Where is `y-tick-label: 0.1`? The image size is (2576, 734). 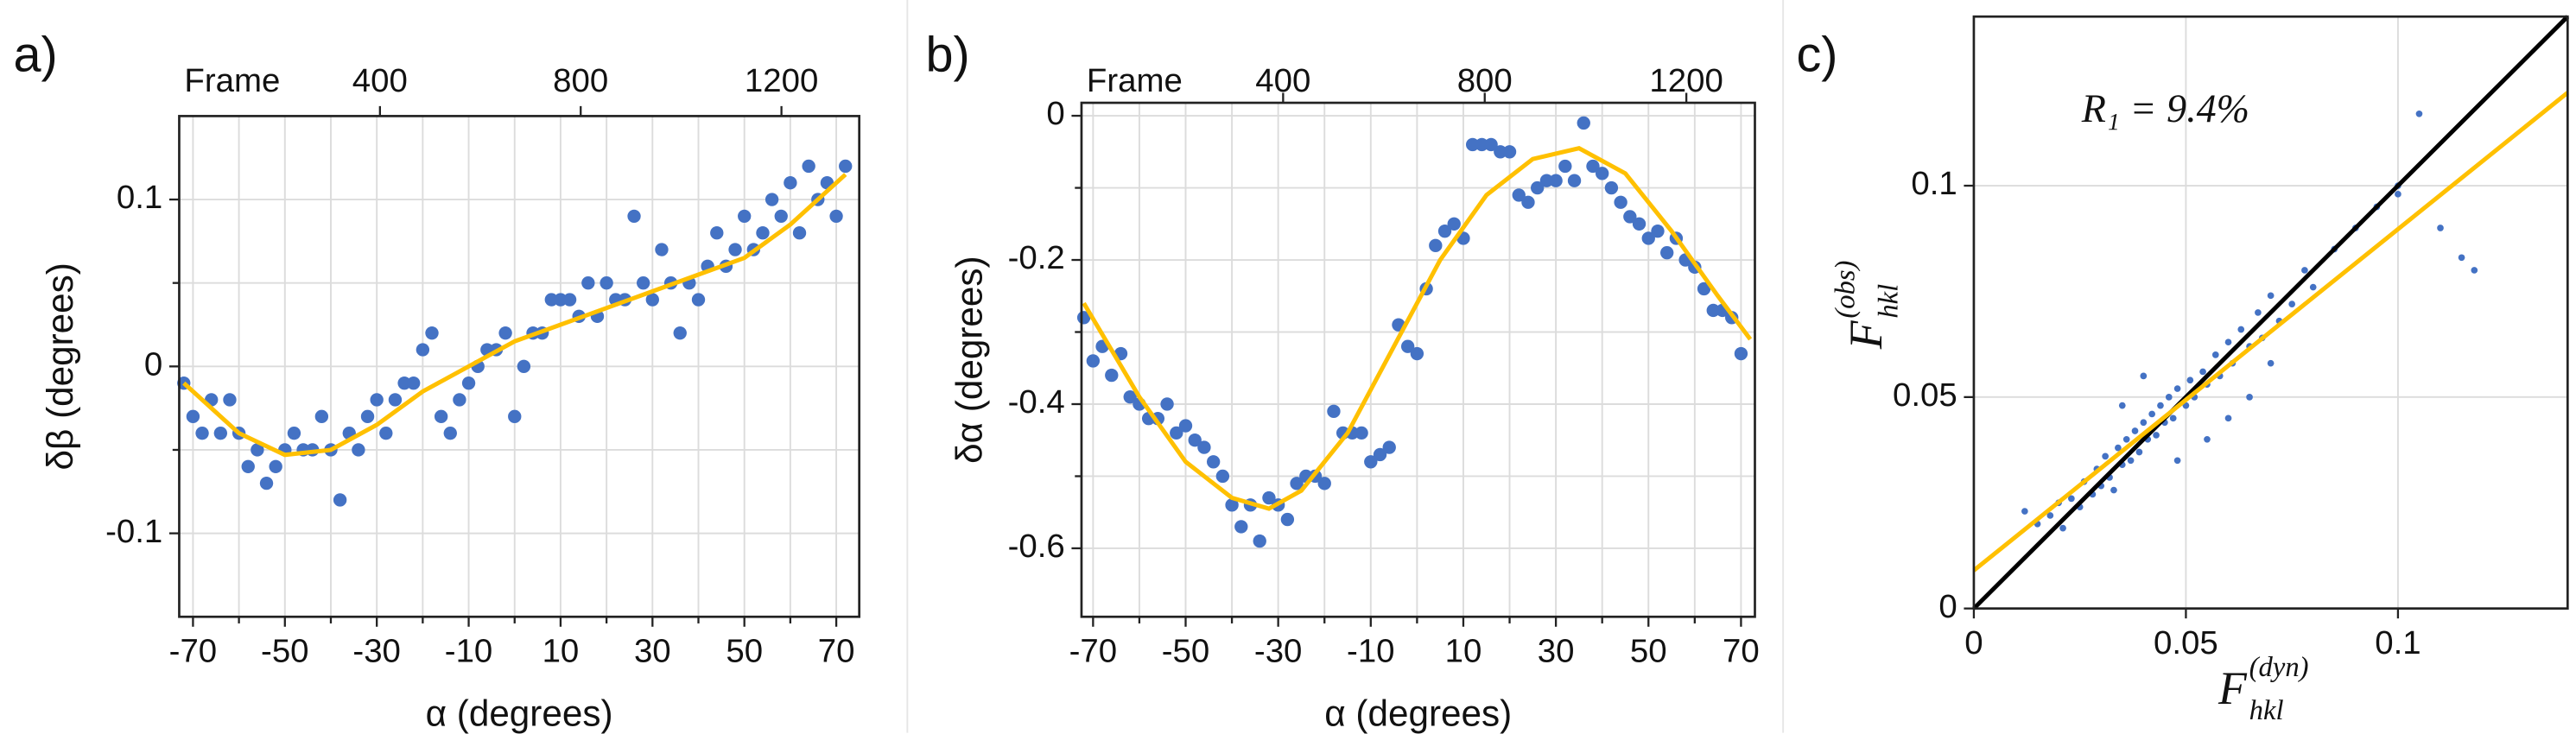
y-tick-label: 0.1 is located at coordinates (139, 197).